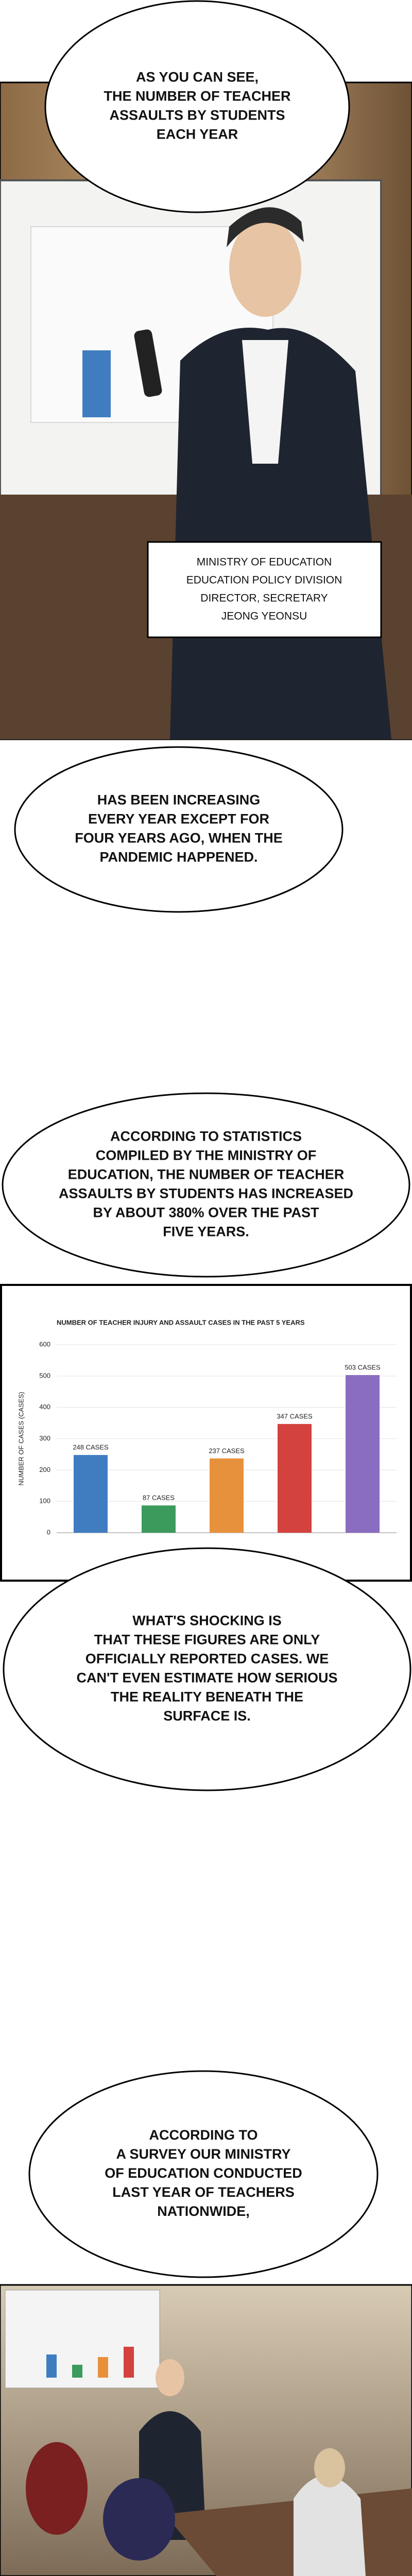  I want to click on caption-text: EDUCATION POLICY DIVISION, so click(264, 580).